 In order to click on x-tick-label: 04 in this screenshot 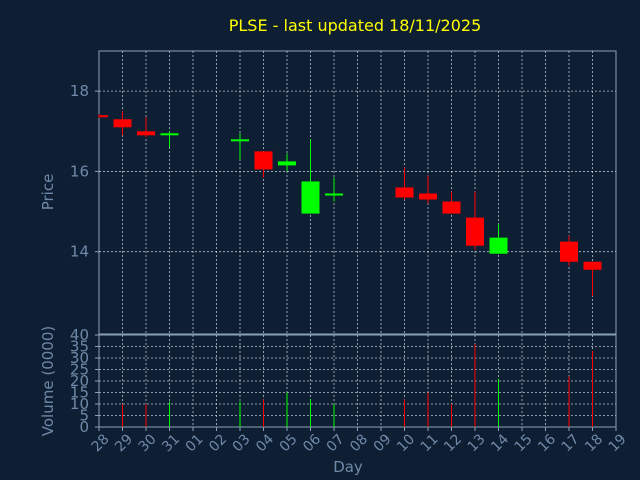, I will do `click(265, 443)`.